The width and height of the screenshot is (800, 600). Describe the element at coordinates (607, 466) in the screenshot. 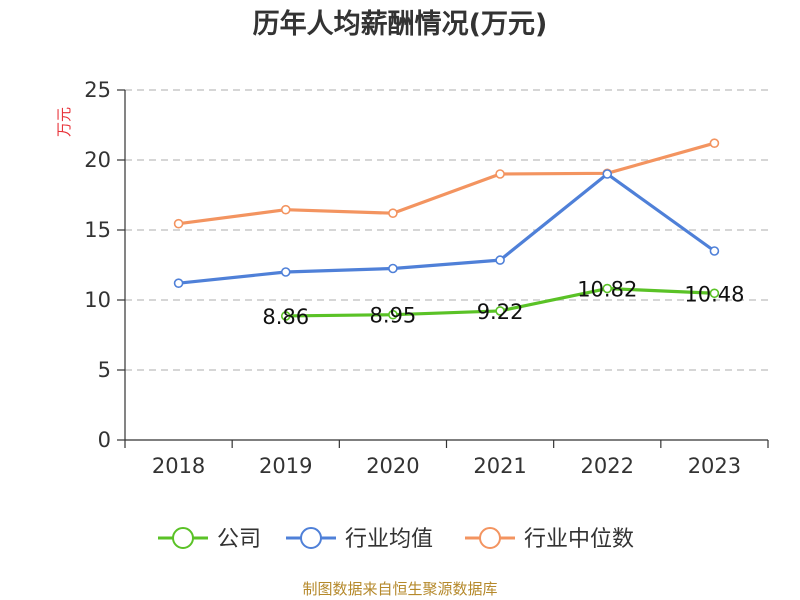

I see `x-tick-label: 2022` at that location.